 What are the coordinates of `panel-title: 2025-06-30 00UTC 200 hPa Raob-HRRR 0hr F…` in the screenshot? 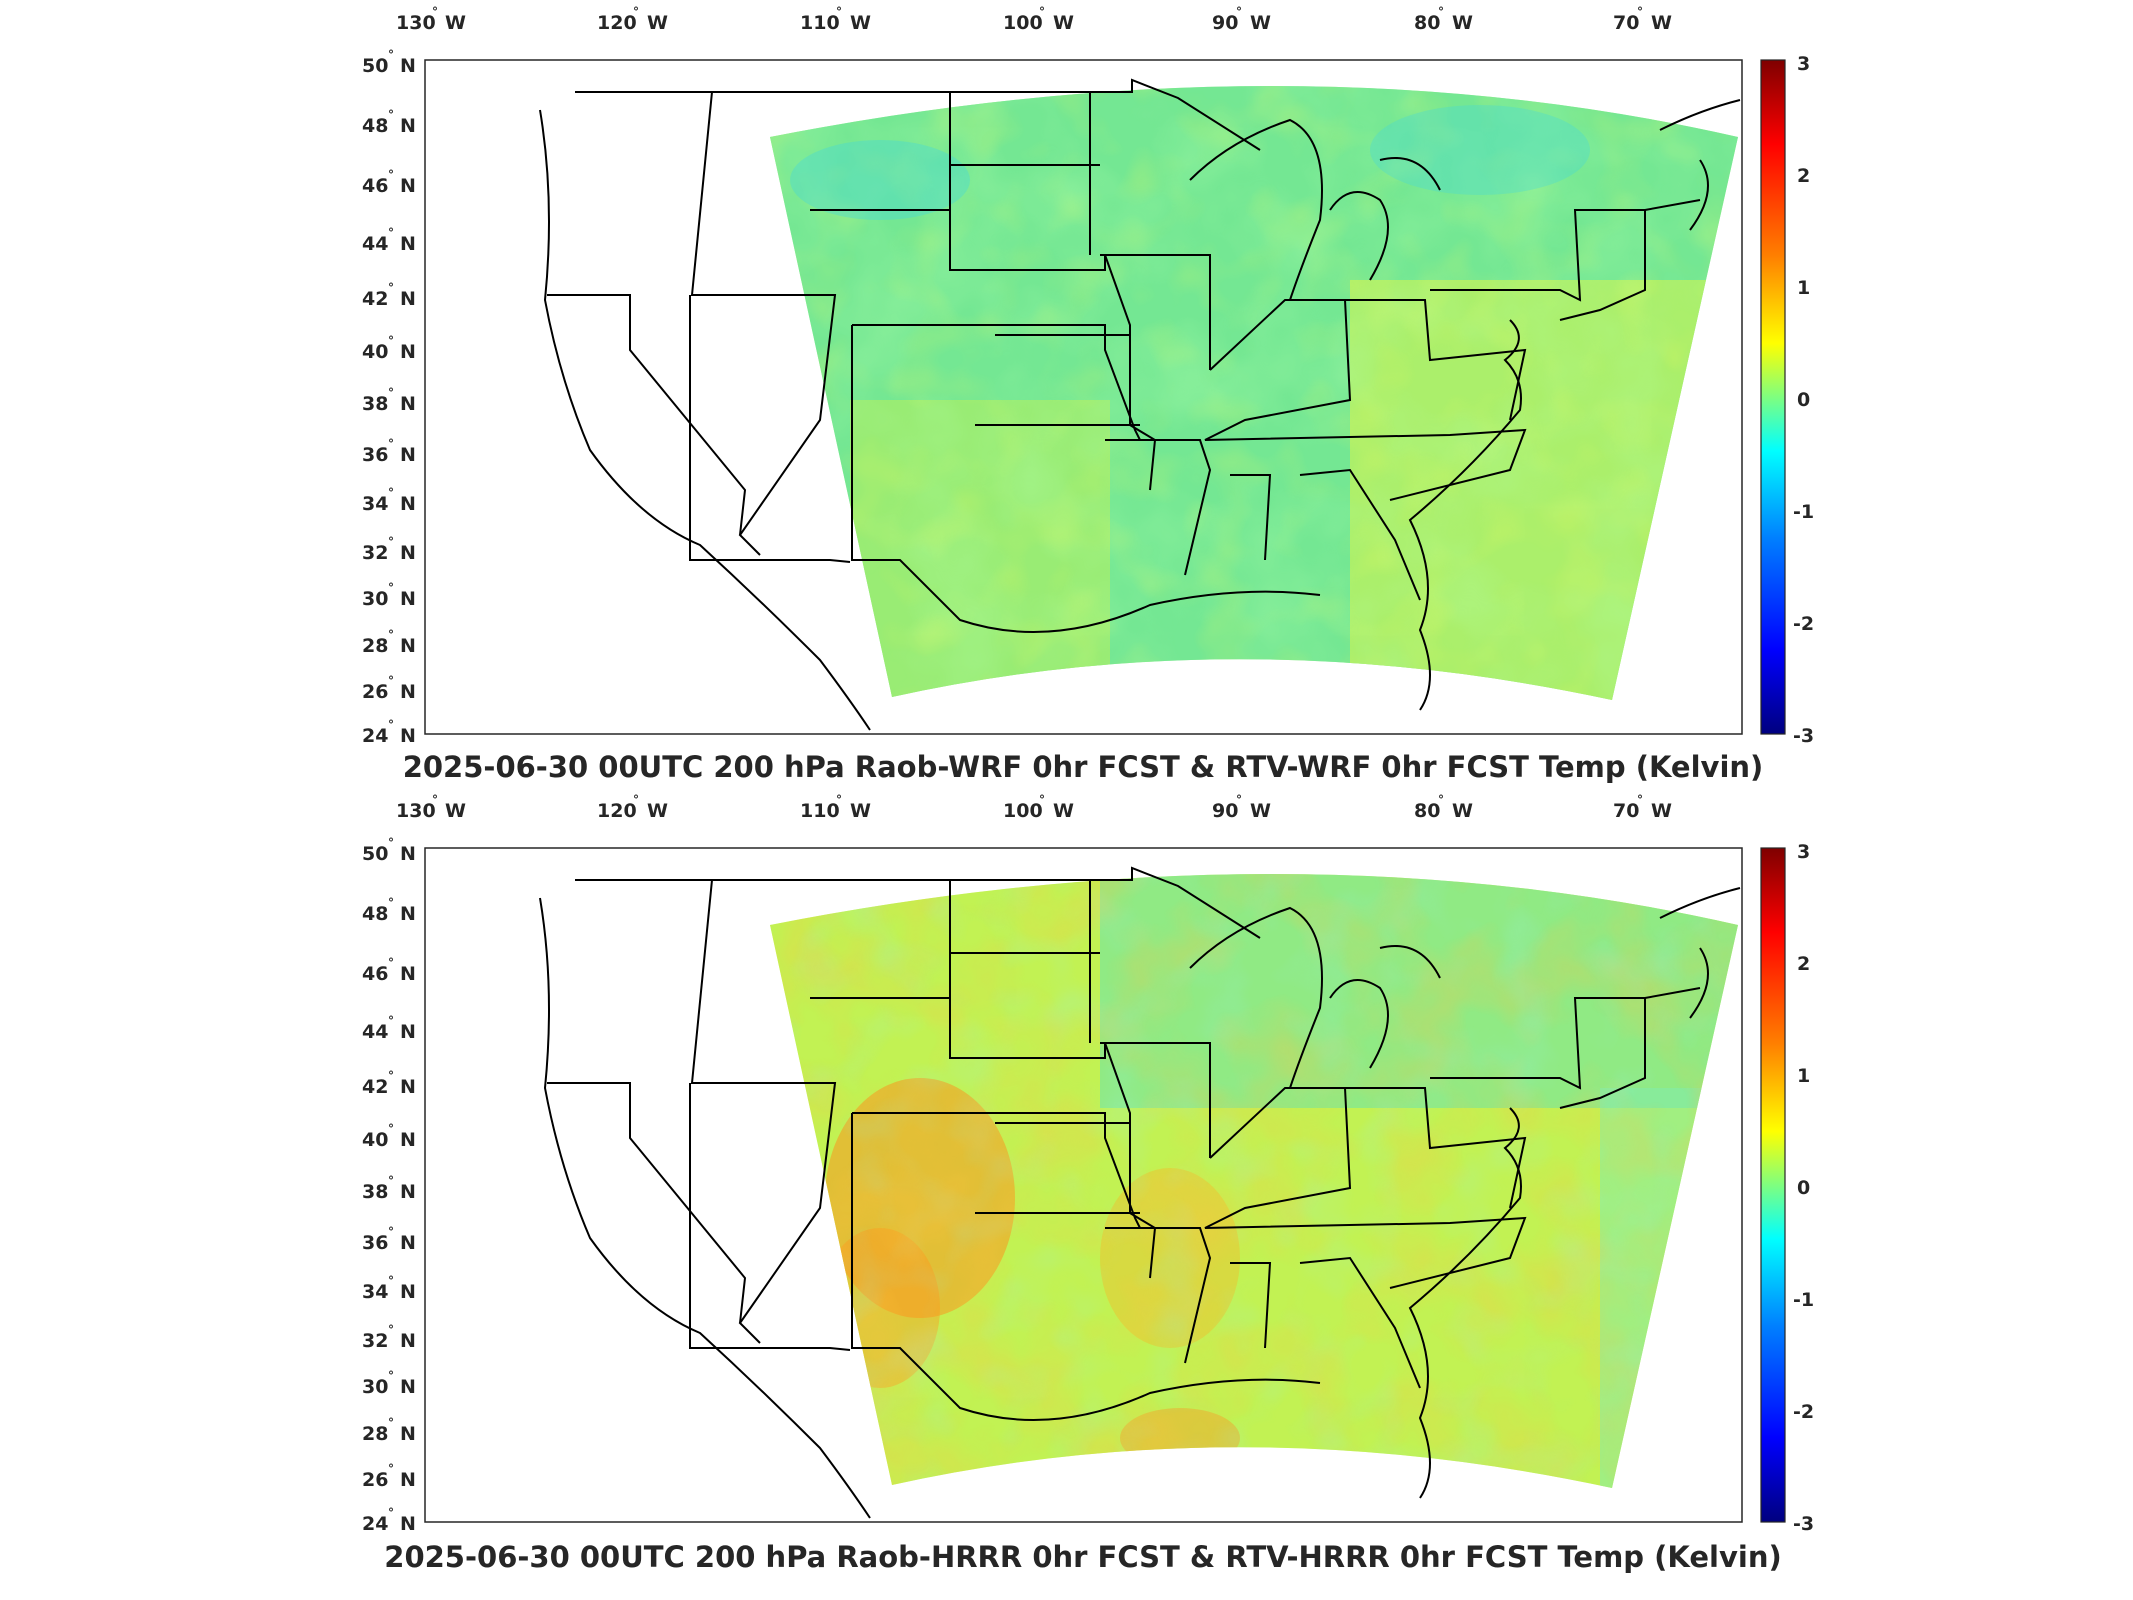 It's located at (1082, 1557).